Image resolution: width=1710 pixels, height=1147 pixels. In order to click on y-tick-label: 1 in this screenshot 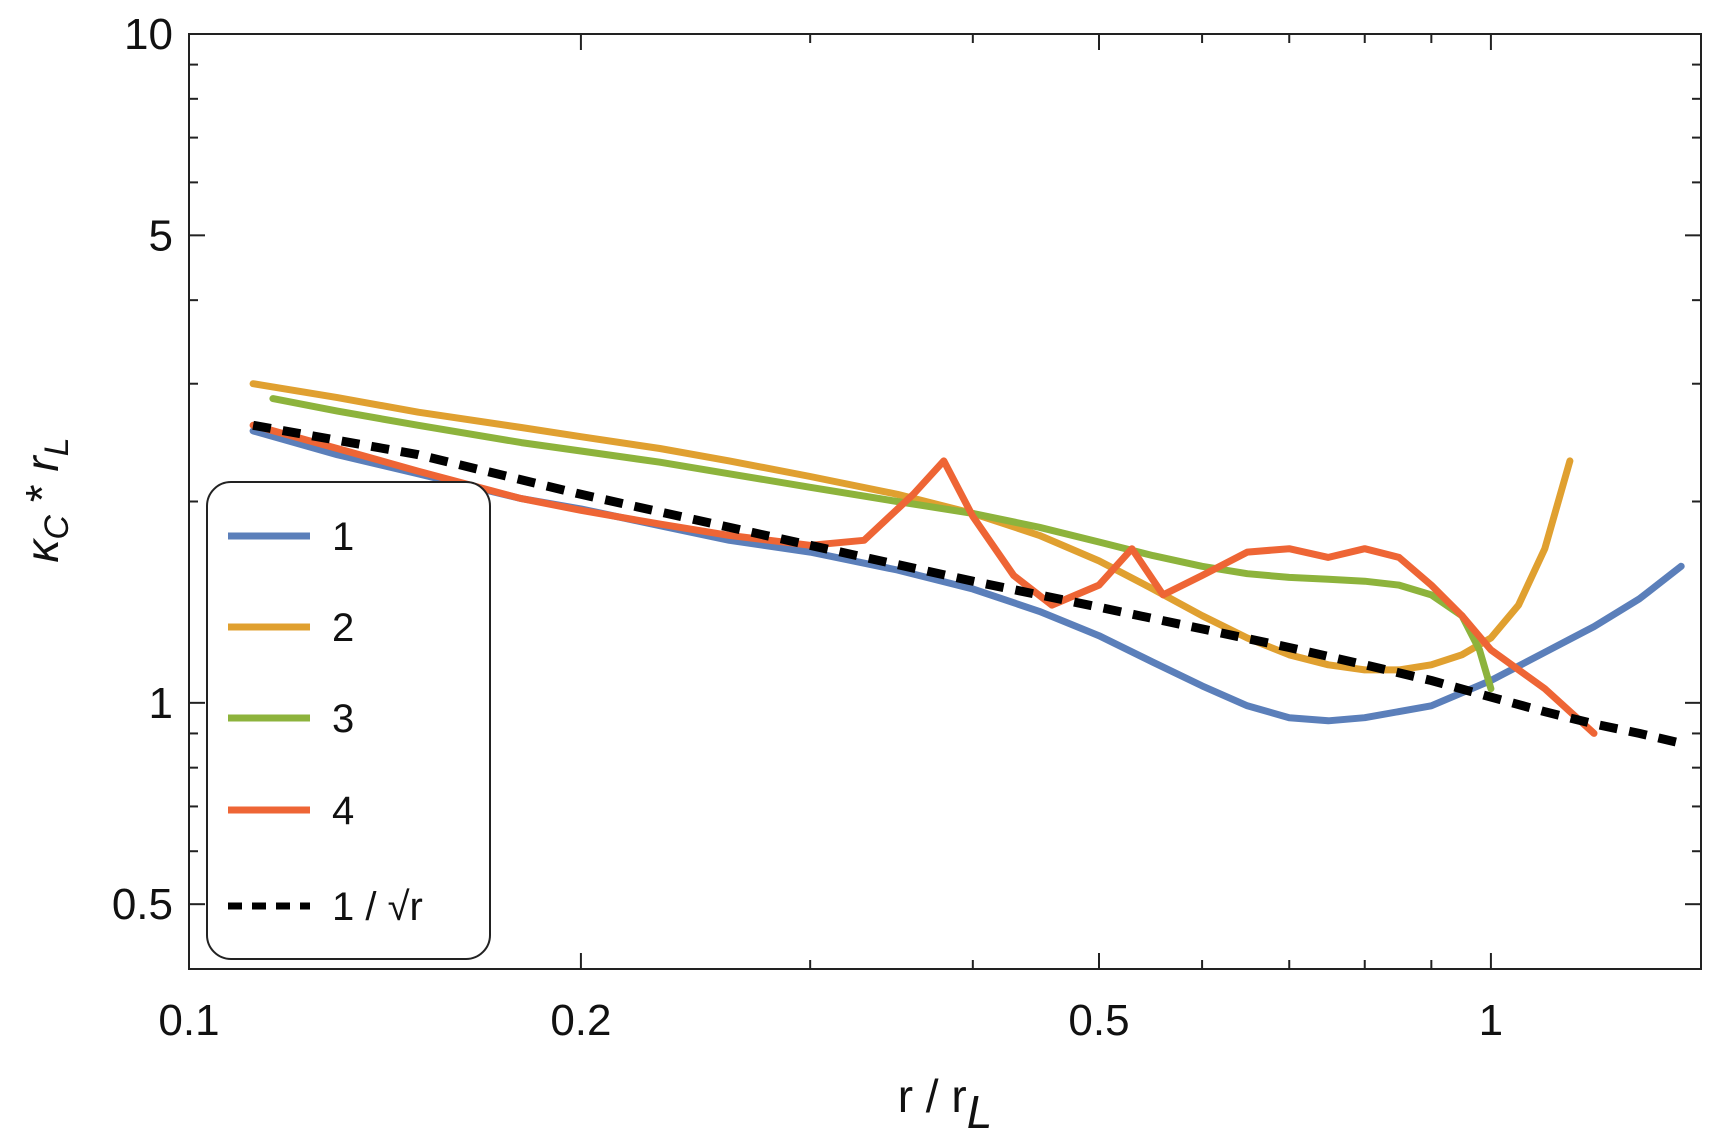, I will do `click(161, 703)`.